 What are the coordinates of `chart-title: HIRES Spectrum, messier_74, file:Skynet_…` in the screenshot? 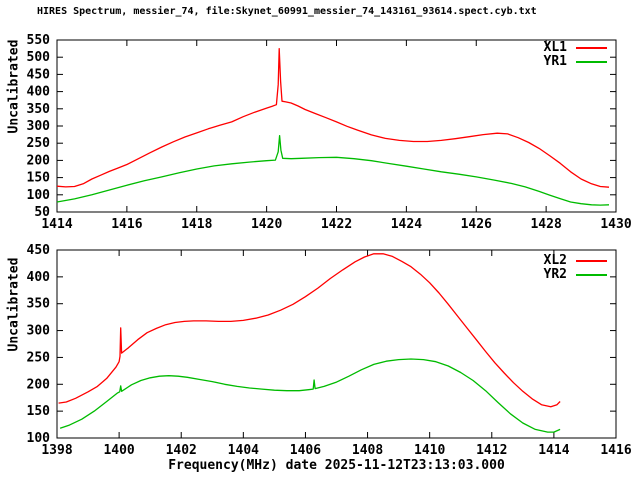 It's located at (287, 11).